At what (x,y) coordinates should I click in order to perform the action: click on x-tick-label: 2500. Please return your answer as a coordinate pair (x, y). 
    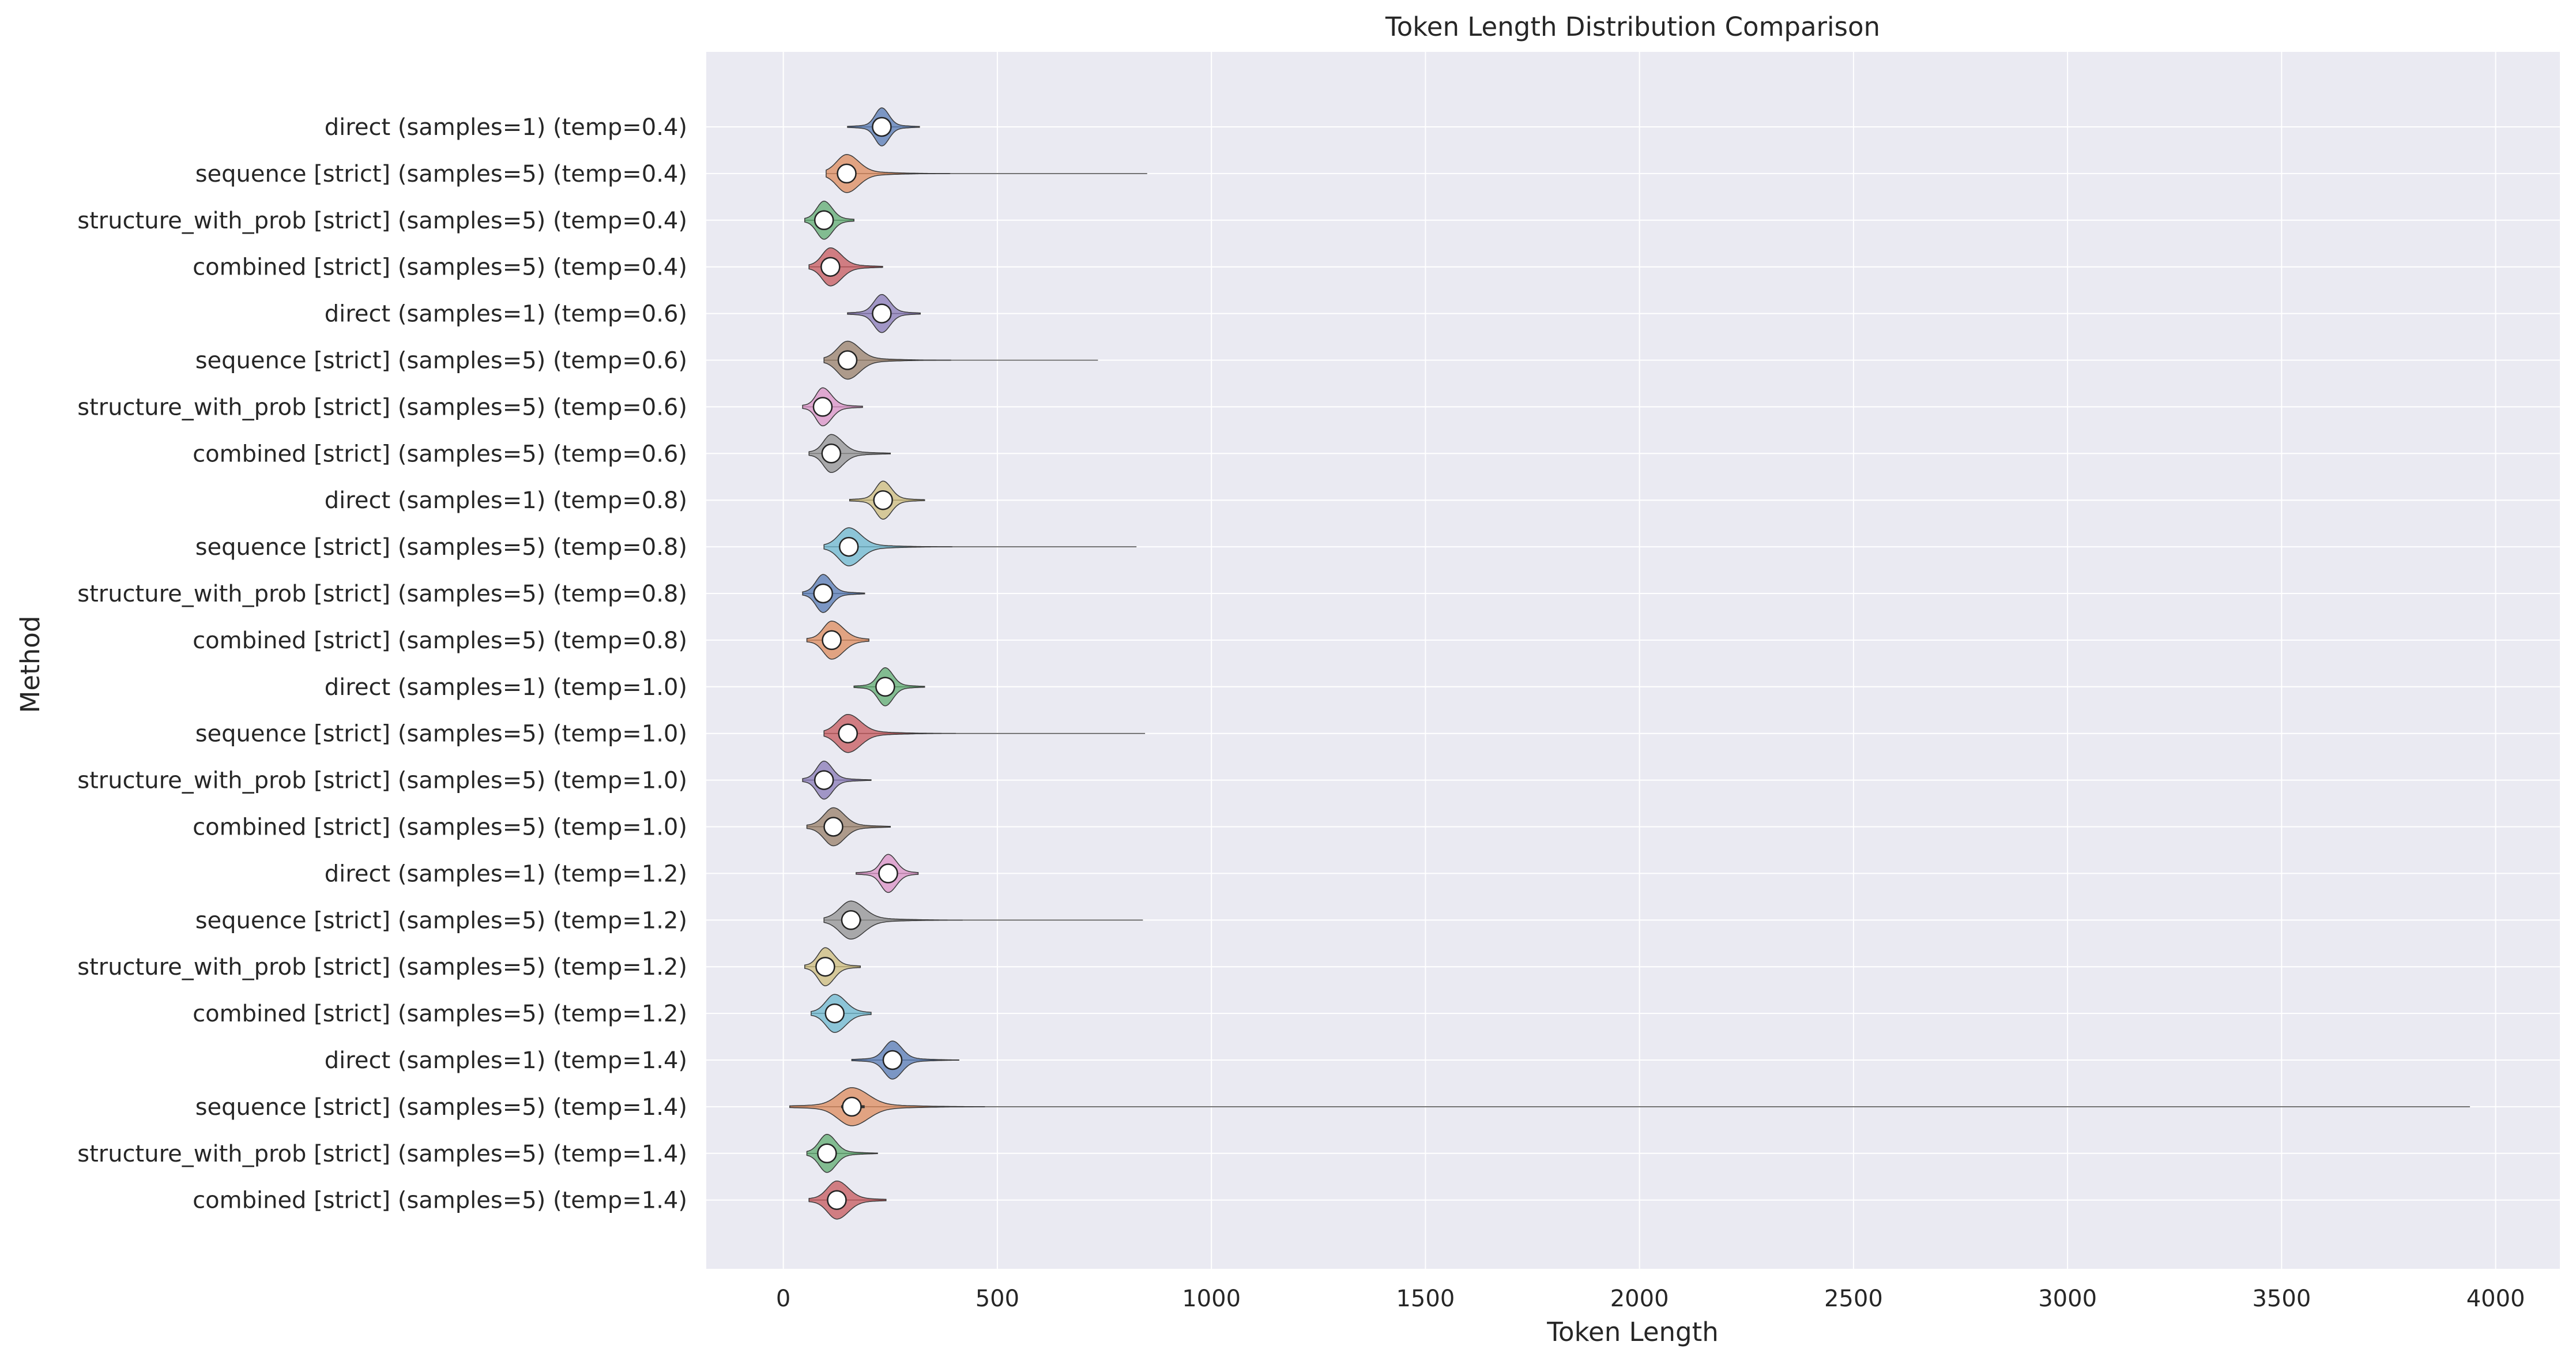
    Looking at the image, I should click on (1853, 1299).